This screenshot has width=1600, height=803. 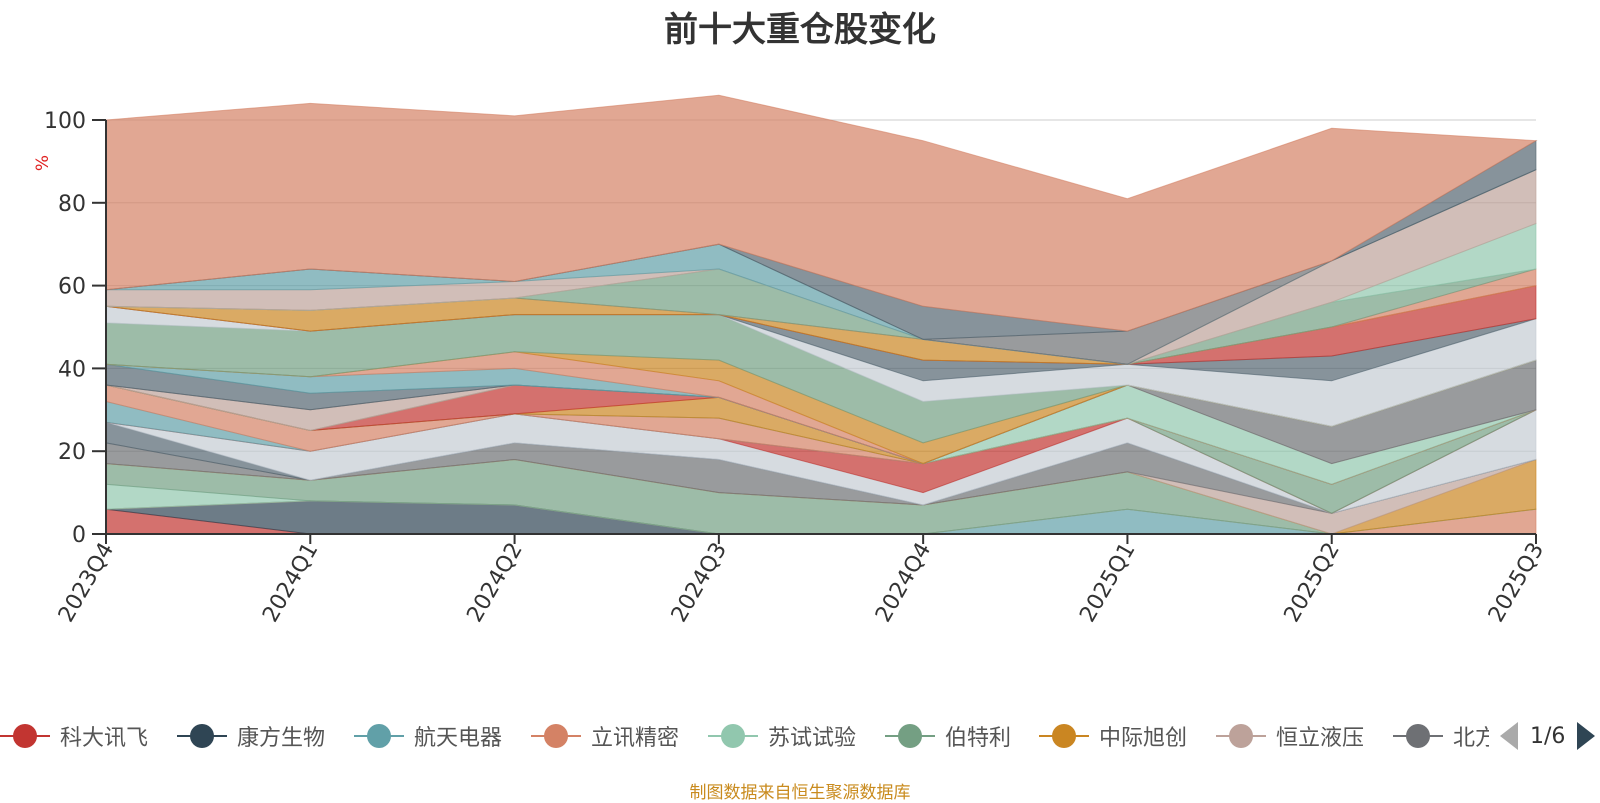 I want to click on legend-item: 康方生物, so click(x=251, y=736).